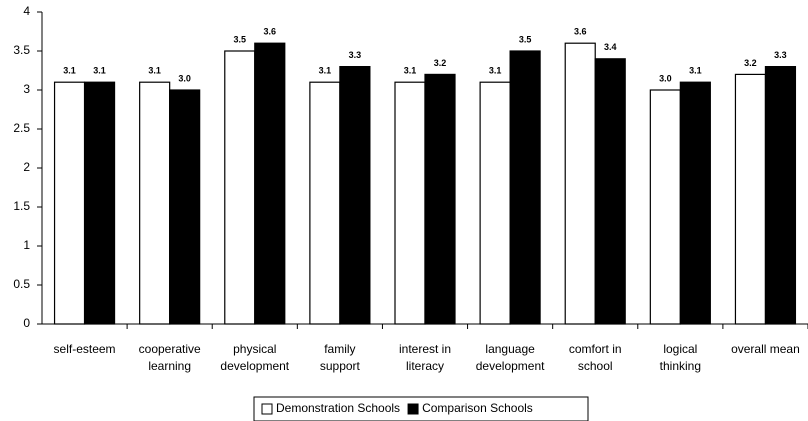 Image resolution: width=808 pixels, height=421 pixels. Describe the element at coordinates (595, 349) in the screenshot. I see `x-tick-label: comfort in` at that location.